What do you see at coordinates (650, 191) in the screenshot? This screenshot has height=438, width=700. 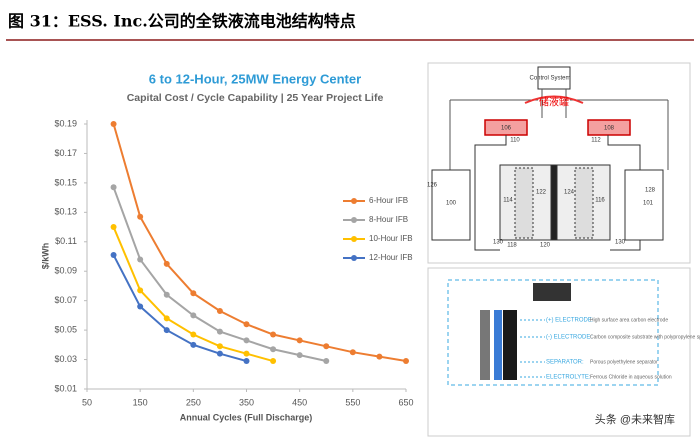 I see `part-number: 128` at bounding box center [650, 191].